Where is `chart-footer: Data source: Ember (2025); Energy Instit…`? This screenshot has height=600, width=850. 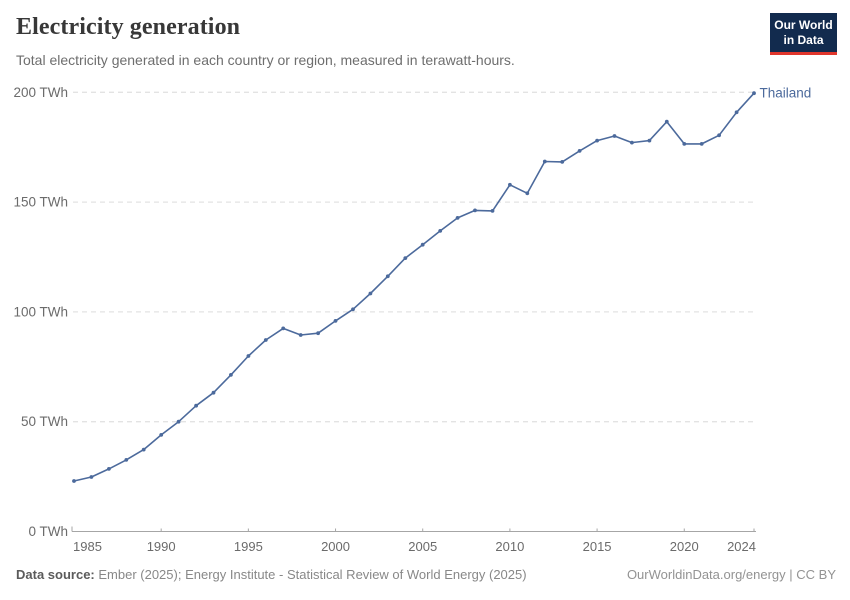 chart-footer: Data source: Ember (2025); Energy Instit… is located at coordinates (426, 574).